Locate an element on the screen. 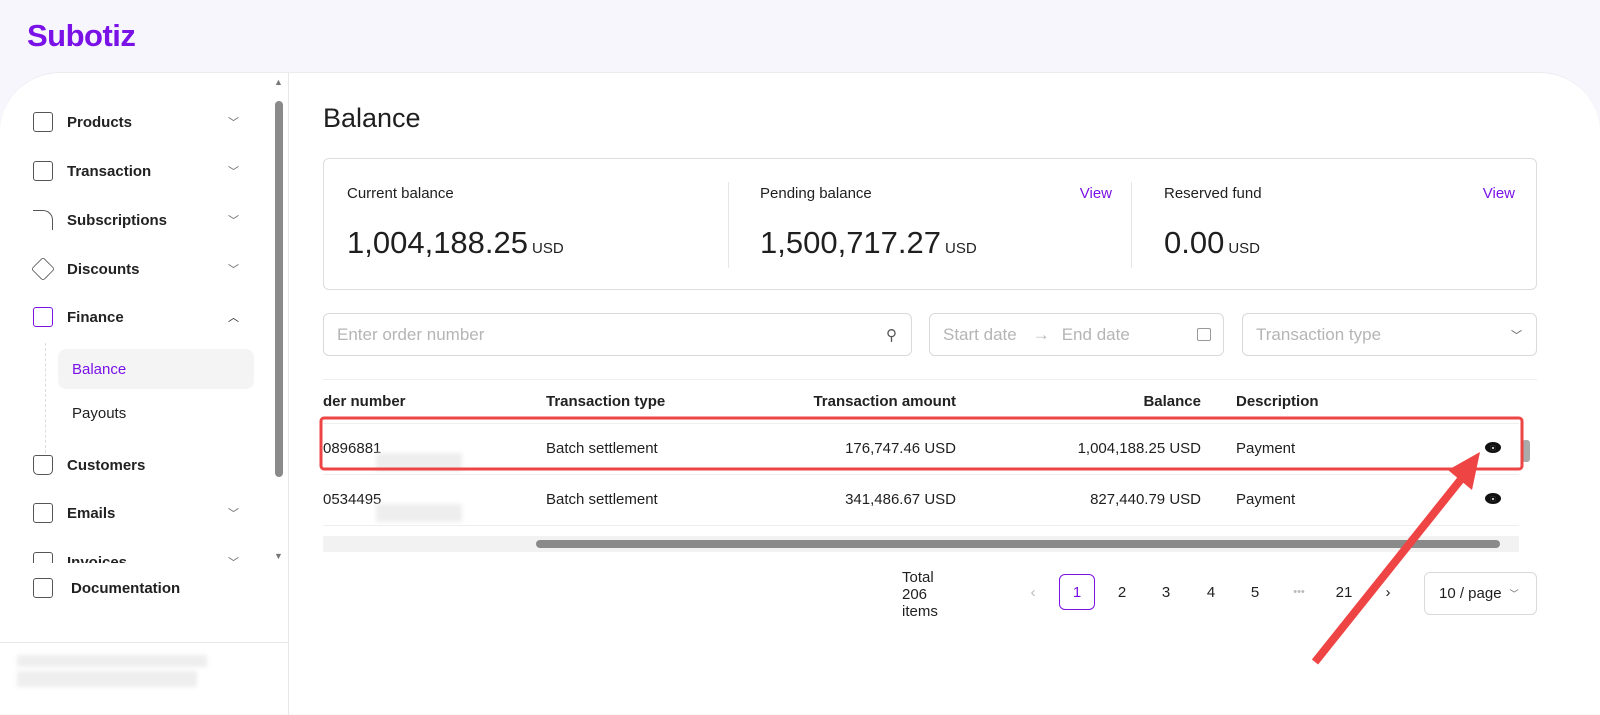  arrow-right-icon: → is located at coordinates (1041, 334).